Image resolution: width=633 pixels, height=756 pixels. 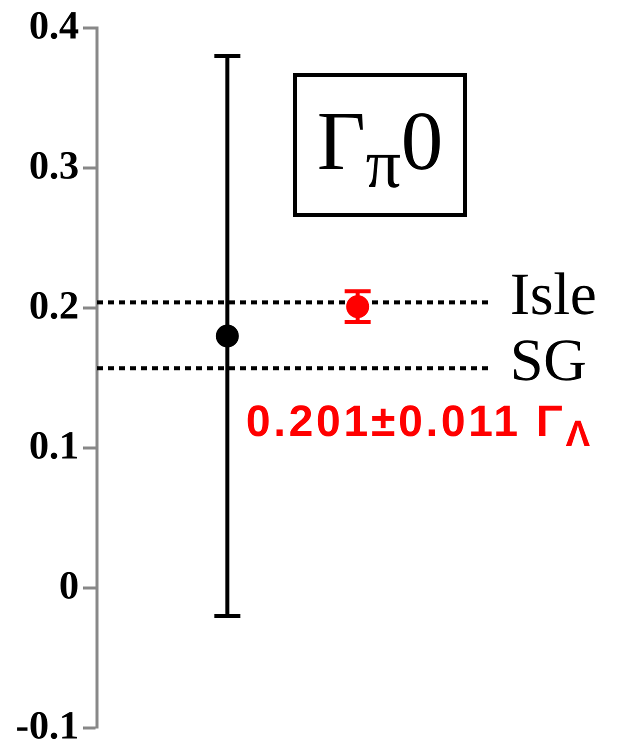 I want to click on annotation: 0.201±0.011 Γ$_{Λ}$, so click(x=420, y=426).